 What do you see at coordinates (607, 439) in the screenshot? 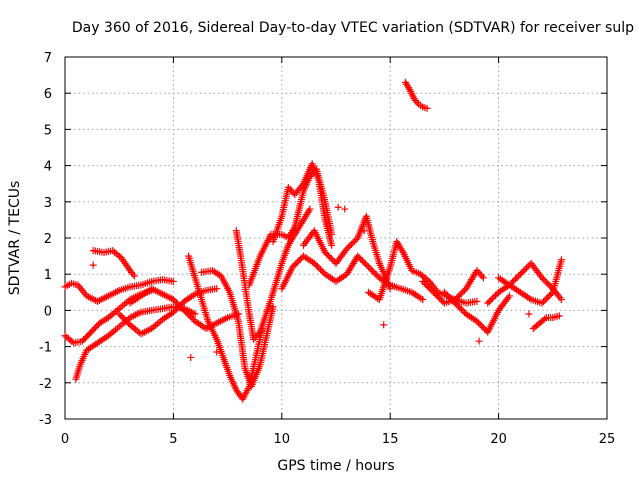
I see `x-tick-label: 25` at bounding box center [607, 439].